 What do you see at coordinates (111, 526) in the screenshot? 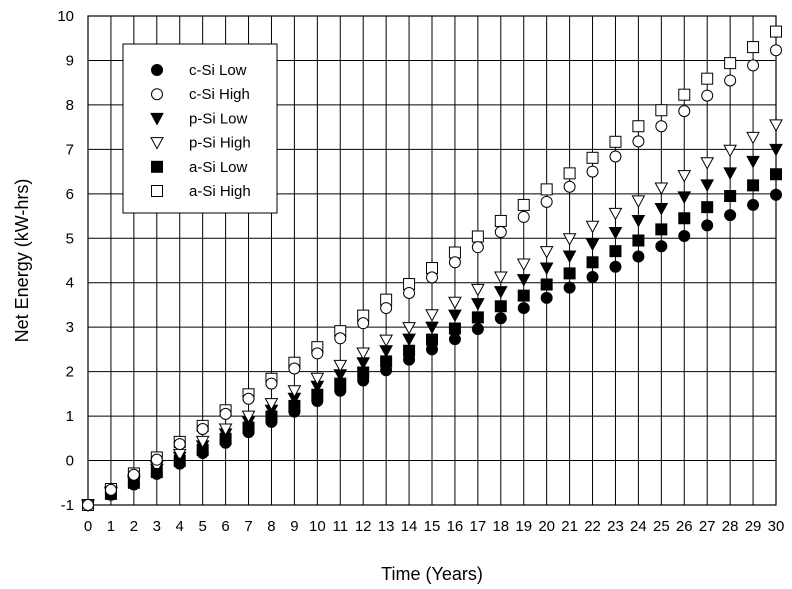
I see `x-tick-label: 1` at bounding box center [111, 526].